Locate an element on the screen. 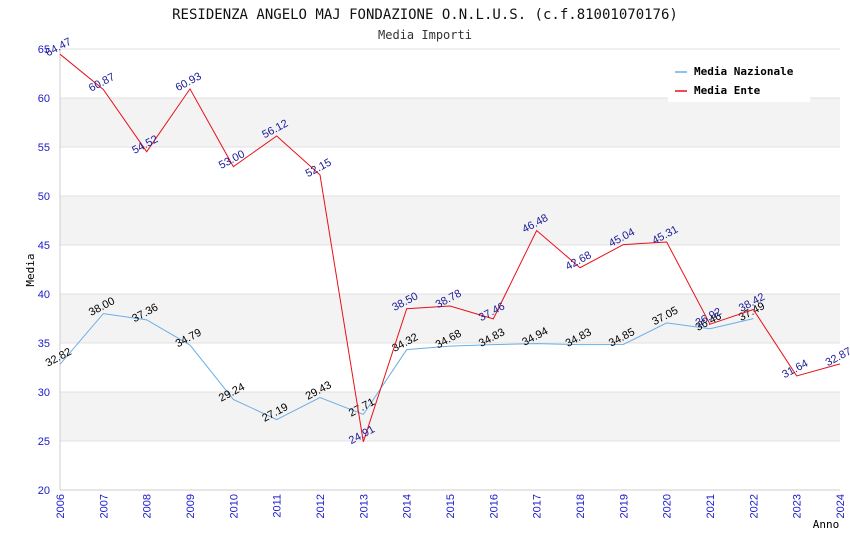 This screenshot has height=550, width=850. x-tick-label: 2007 is located at coordinates (104, 506).